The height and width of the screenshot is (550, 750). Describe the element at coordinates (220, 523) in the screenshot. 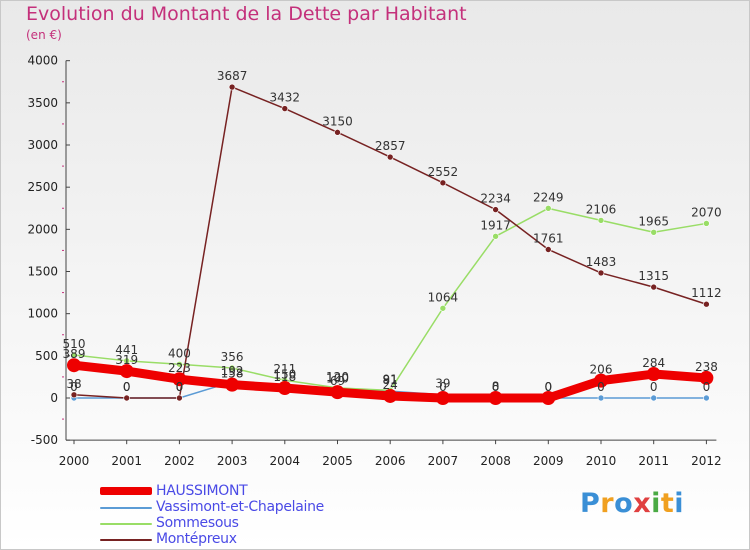

I see `legend-item-sommesous: Sommesous` at that location.